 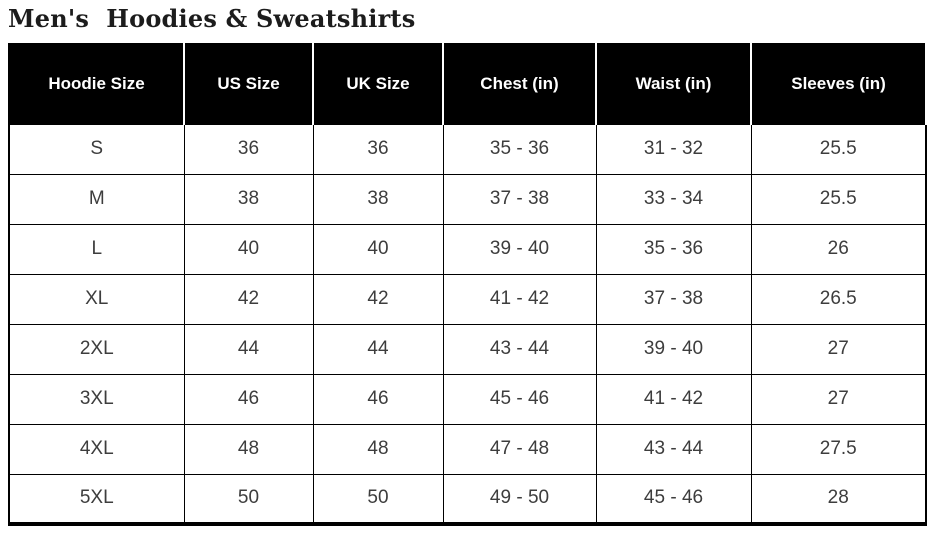 I want to click on column-header: Hoodie Size, so click(x=96, y=84).